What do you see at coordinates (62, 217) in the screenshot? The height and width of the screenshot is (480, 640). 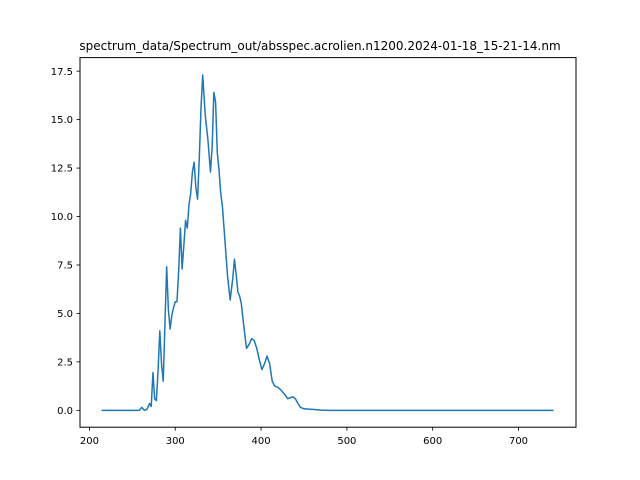 I see `y-tick-label: 10.0` at bounding box center [62, 217].